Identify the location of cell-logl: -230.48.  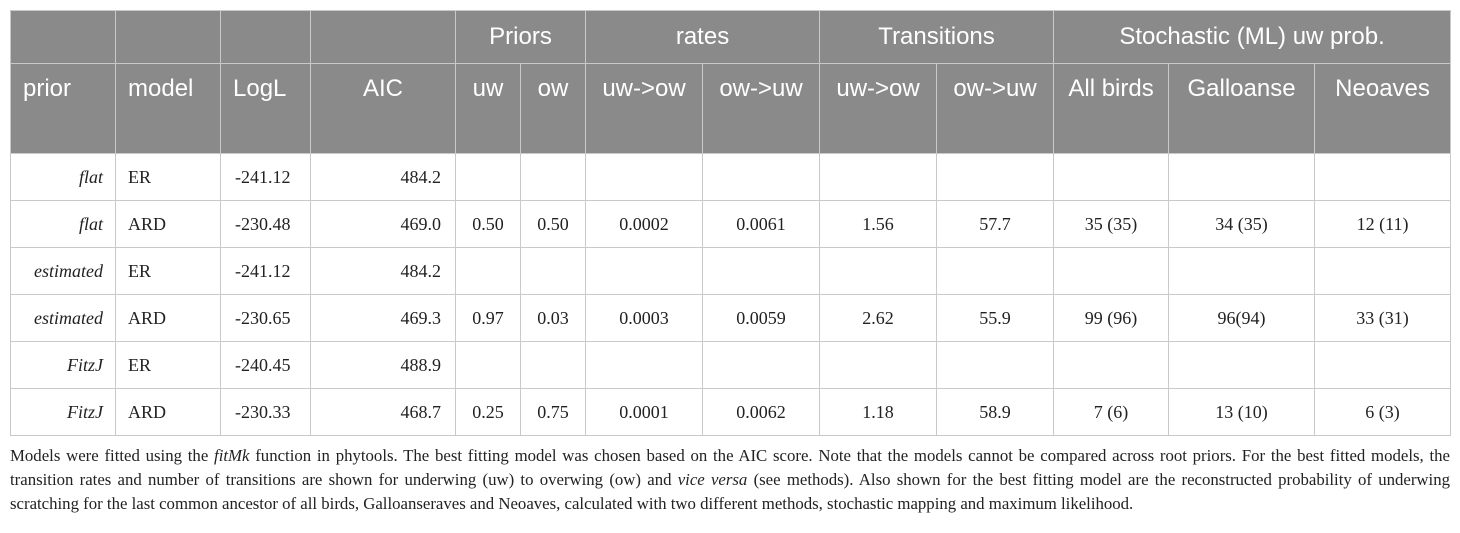
(265, 224).